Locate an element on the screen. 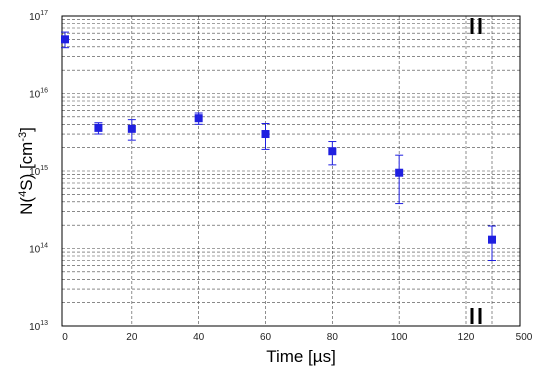 Image resolution: width=538 pixels, height=370 pixels. y-tick-label: 1013 is located at coordinates (38, 326).